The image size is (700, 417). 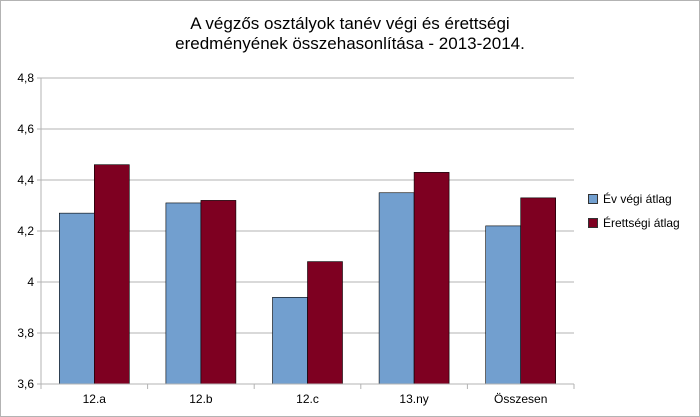 I want to click on legend-label-erettsegi: Érettségi átlag, so click(x=641, y=223).